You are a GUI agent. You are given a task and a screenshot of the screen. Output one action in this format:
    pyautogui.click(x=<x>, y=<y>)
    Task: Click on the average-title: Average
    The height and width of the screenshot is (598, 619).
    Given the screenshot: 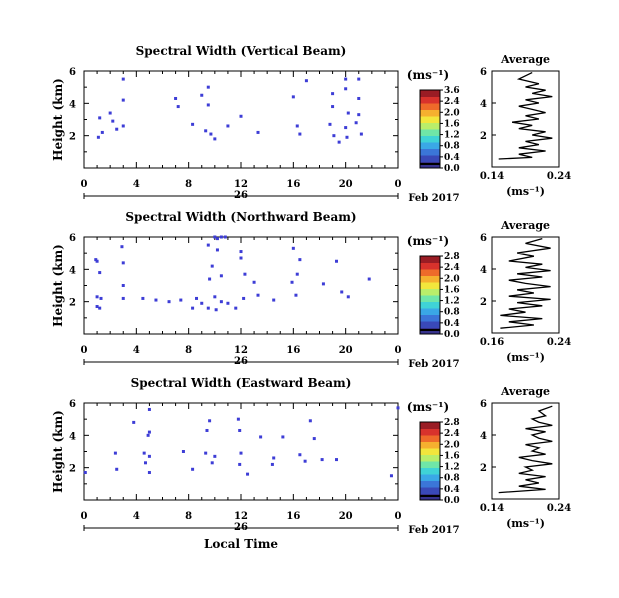 What is the action you would take?
    pyautogui.click(x=525, y=225)
    